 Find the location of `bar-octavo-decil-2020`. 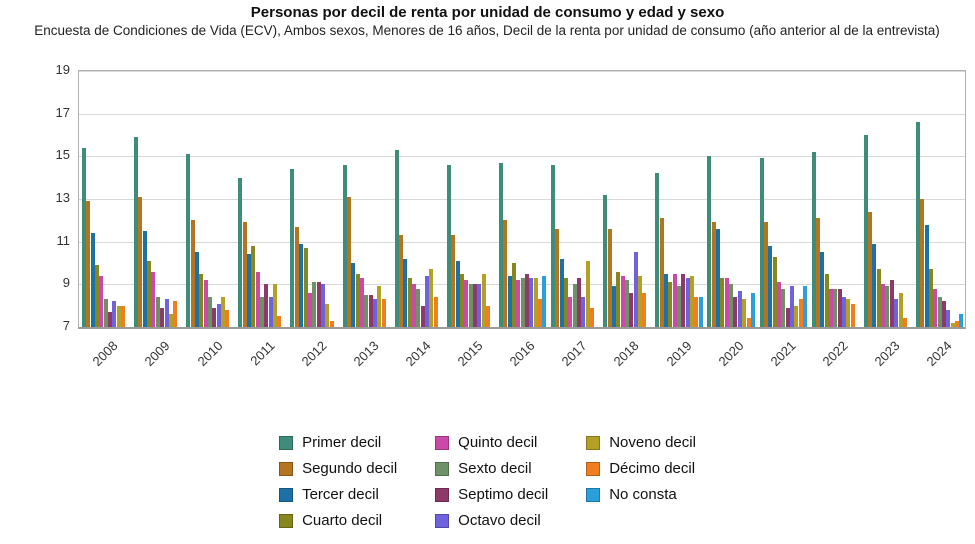

bar-octavo-decil-2020 is located at coordinates (739, 308).